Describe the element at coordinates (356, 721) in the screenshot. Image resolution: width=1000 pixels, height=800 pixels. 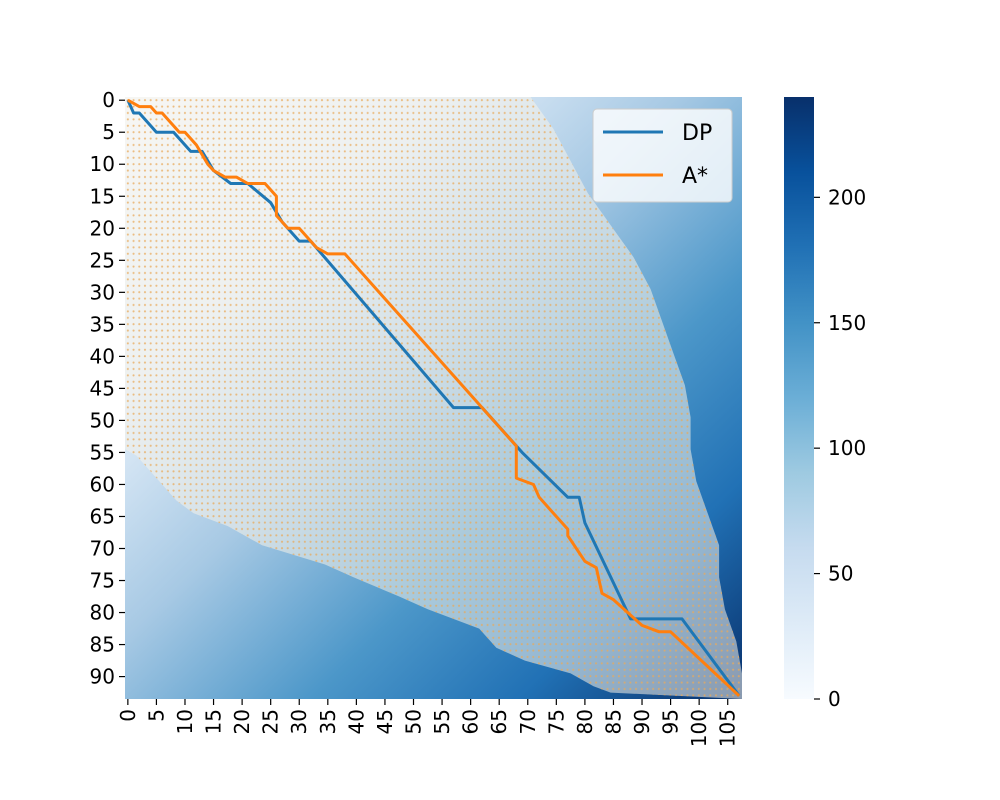
I see `x-tick-label: 40` at that location.